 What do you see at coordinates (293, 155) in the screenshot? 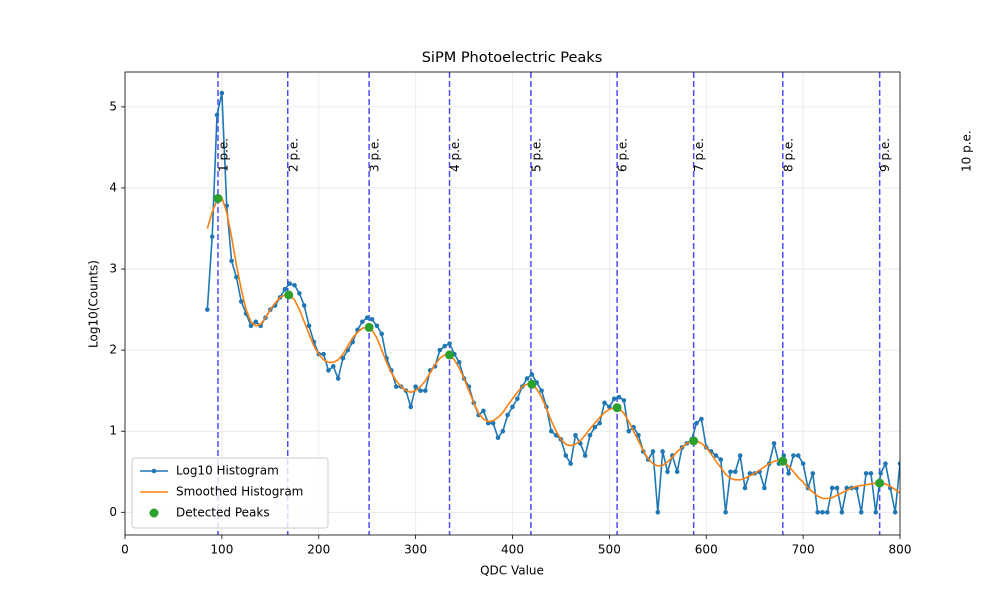
I see `pe-label: 2 p.e.` at bounding box center [293, 155].